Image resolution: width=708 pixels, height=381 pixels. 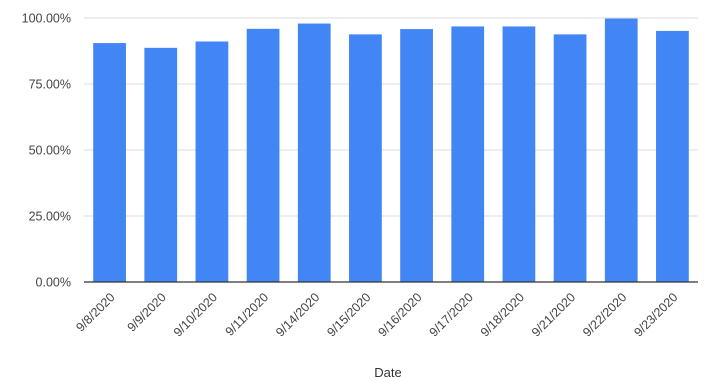 I want to click on x-tick-label: 9/21/2020, so click(x=553, y=314).